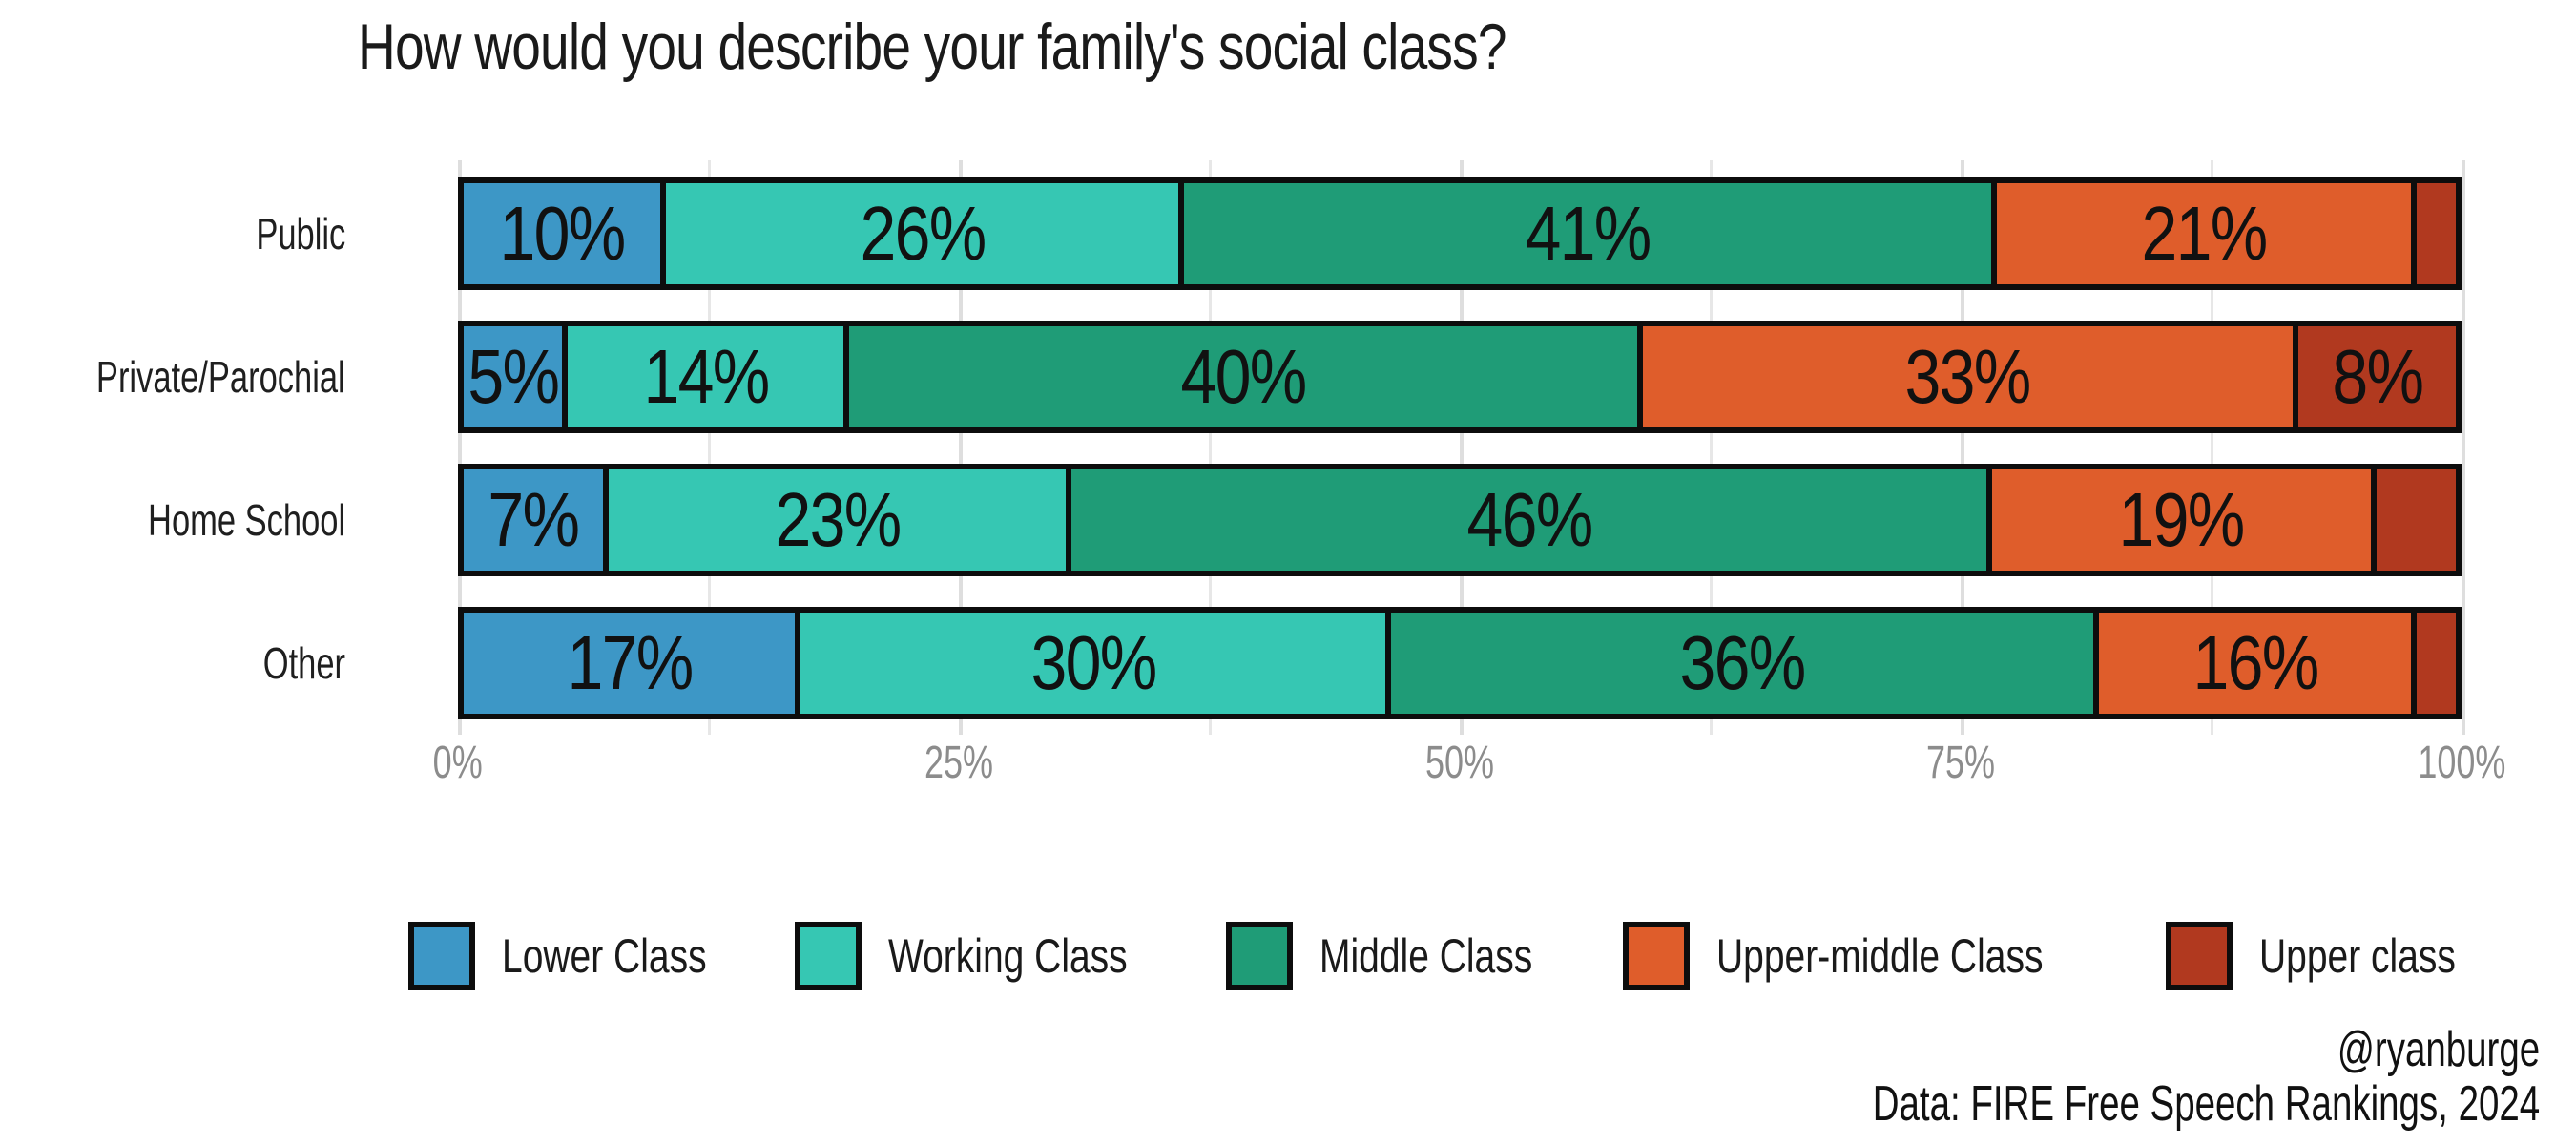  What do you see at coordinates (2206, 1104) in the screenshot?
I see `attribution-source: Data: FIRE Free Speech Rankings, 2024` at bounding box center [2206, 1104].